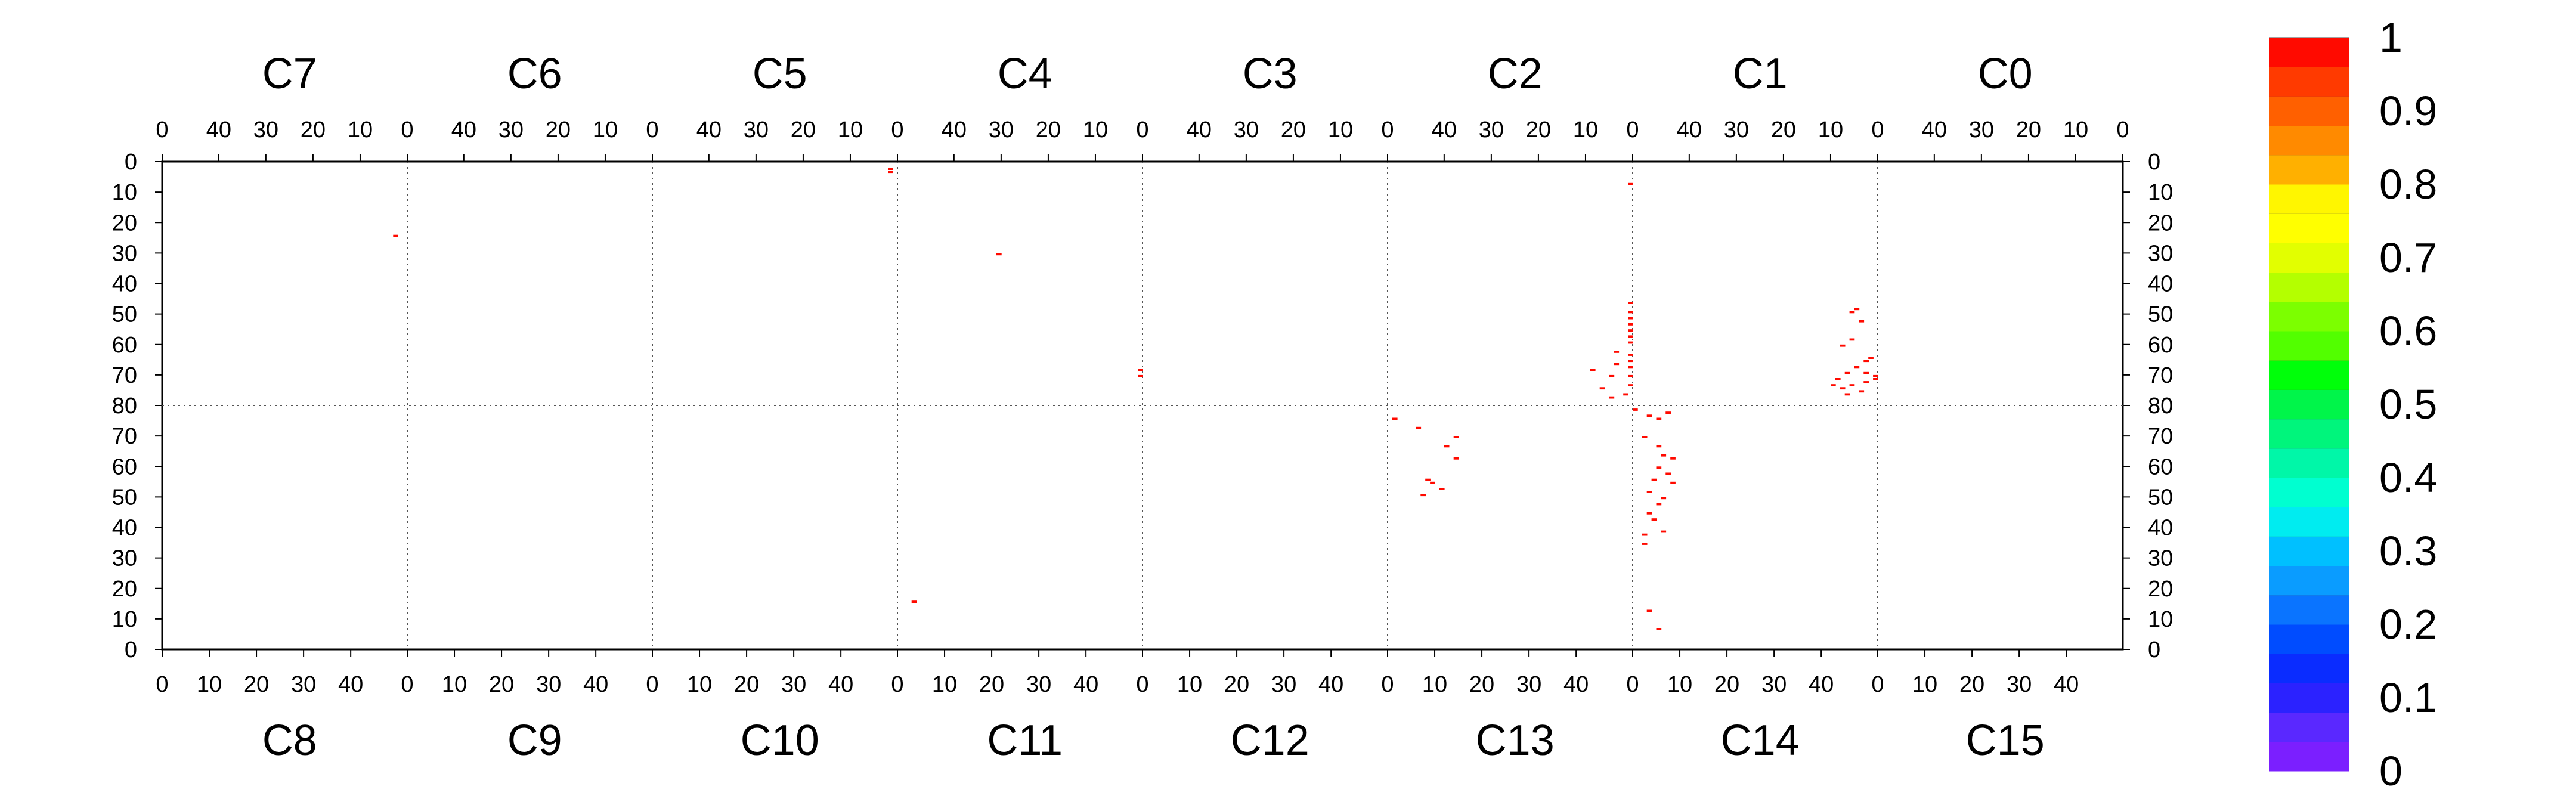 The height and width of the screenshot is (805, 2576). What do you see at coordinates (2408, 625) in the screenshot?
I see `colorbar-tick-label: 0.2` at bounding box center [2408, 625].